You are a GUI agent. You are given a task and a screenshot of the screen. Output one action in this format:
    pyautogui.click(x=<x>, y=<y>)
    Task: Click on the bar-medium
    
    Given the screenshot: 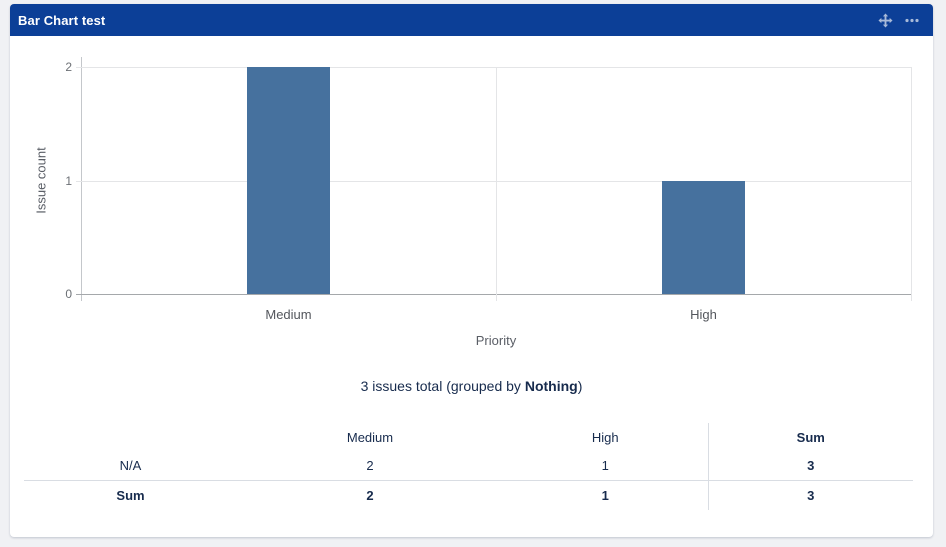 What is the action you would take?
    pyautogui.click(x=288, y=180)
    